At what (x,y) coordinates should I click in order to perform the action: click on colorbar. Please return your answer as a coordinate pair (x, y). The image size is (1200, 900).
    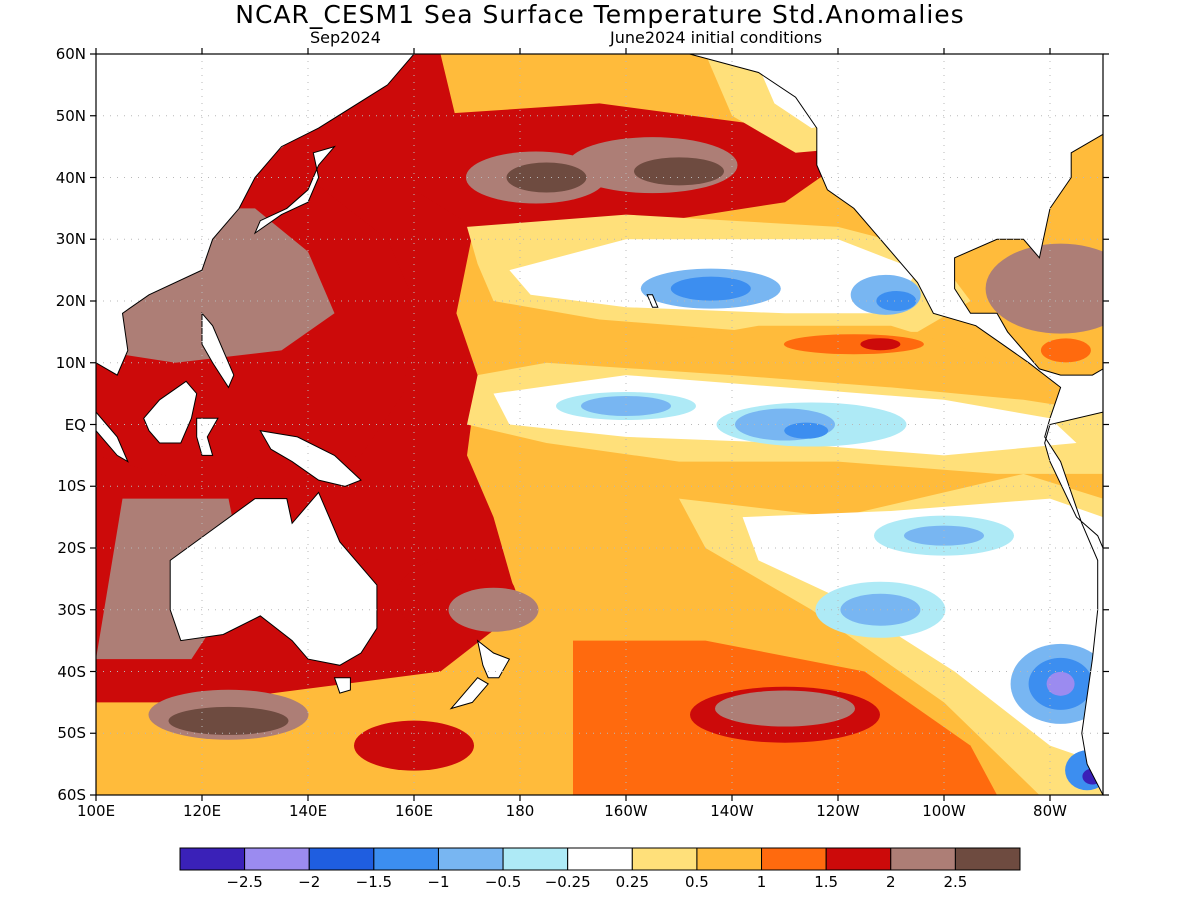
    Looking at the image, I should click on (600, 859).